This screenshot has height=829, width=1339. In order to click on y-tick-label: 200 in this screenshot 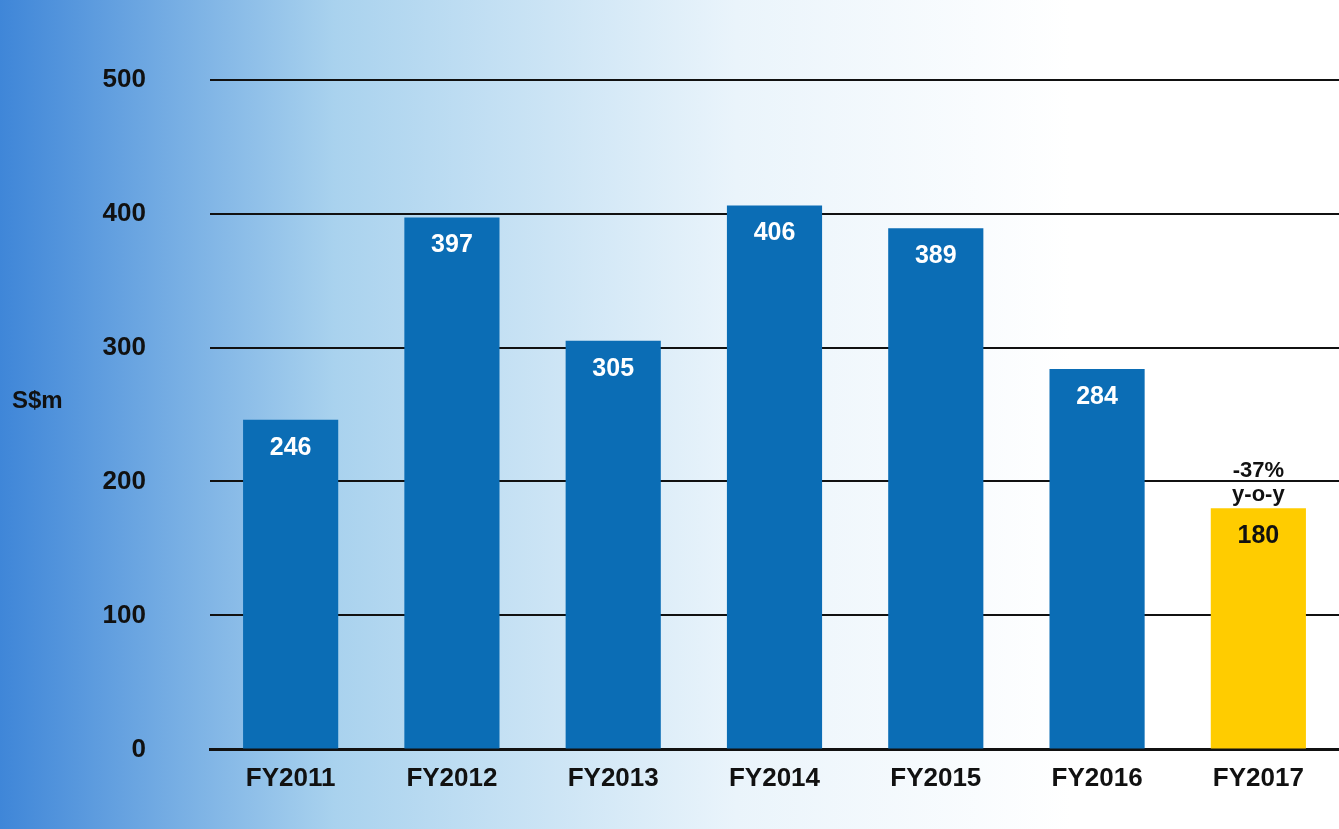, I will do `click(124, 479)`.